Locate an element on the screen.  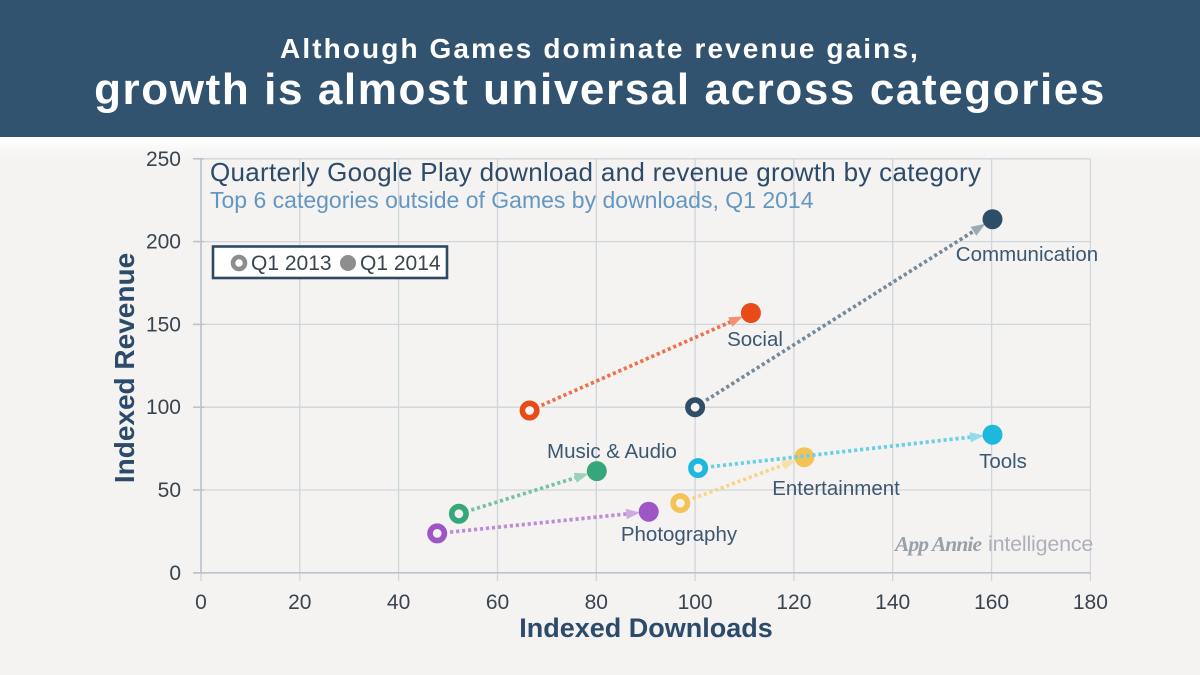
svg-text: 120 is located at coordinates (793, 602).